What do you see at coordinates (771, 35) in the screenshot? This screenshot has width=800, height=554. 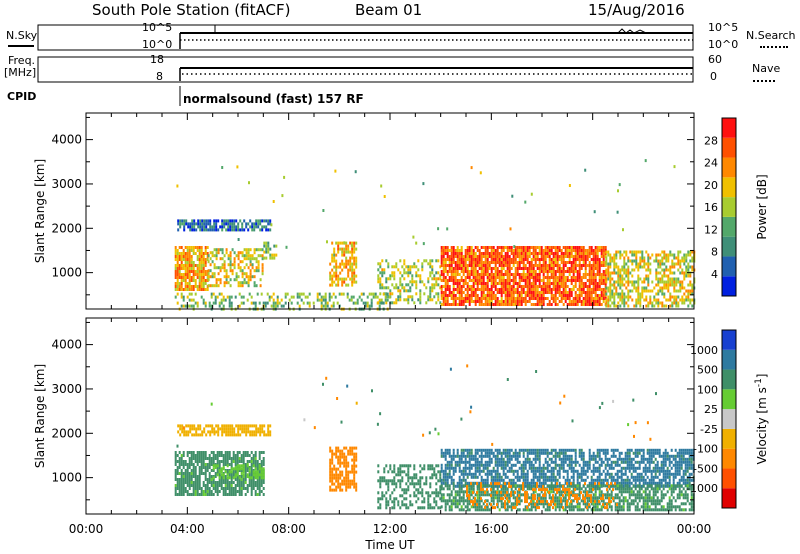 I see `nsearch-label: N.Search` at bounding box center [771, 35].